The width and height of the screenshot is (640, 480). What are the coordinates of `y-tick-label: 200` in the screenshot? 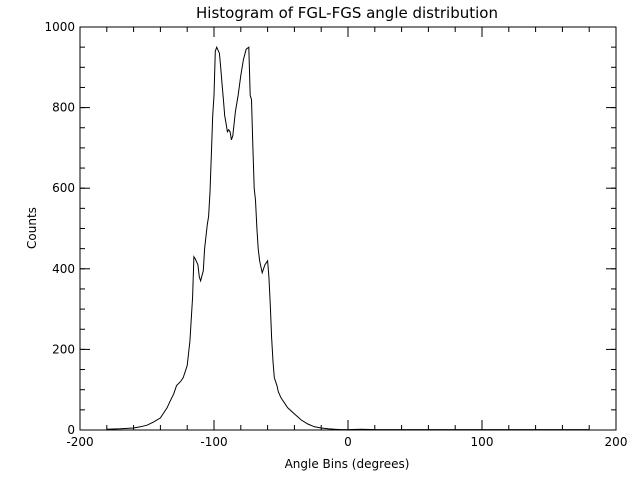 It's located at (63, 349).